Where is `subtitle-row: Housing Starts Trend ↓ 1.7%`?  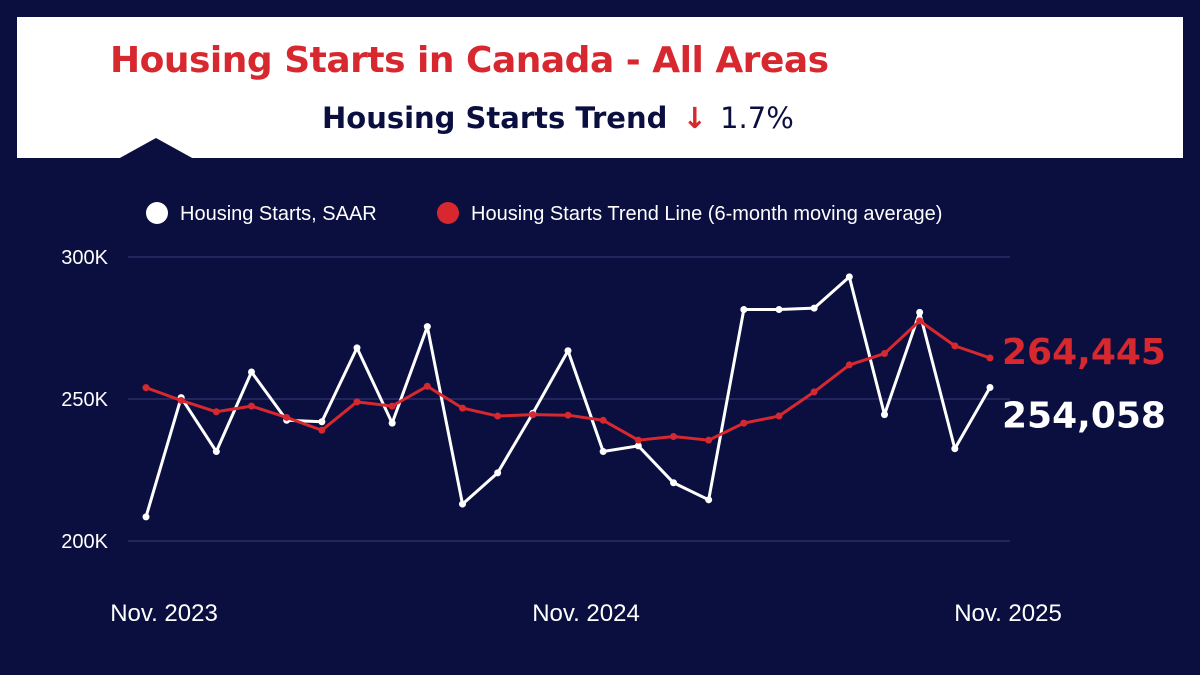
subtitle-row: Housing Starts Trend ↓ 1.7% is located at coordinates (558, 118).